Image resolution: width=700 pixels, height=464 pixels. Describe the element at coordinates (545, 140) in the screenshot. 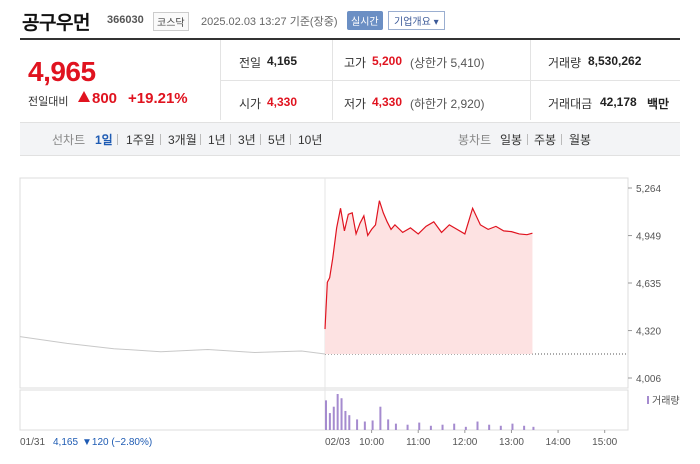

I see `tab-weekly-candle: 주봉` at that location.